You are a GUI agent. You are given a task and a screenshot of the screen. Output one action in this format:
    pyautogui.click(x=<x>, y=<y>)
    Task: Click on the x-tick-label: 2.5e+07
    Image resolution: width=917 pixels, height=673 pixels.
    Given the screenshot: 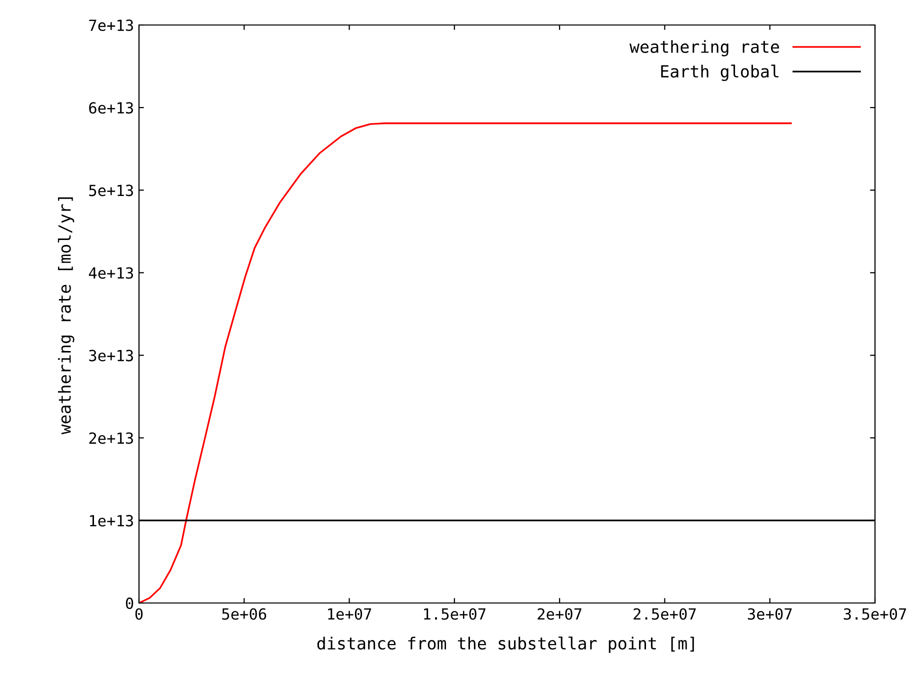 What is the action you would take?
    pyautogui.click(x=665, y=614)
    